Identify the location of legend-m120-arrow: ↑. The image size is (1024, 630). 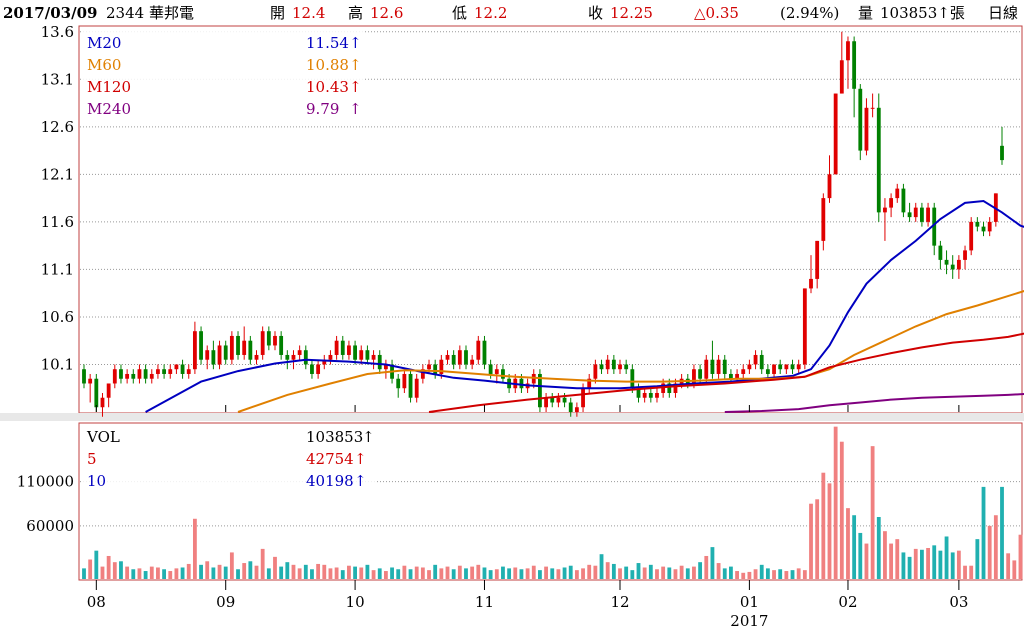
(355, 87).